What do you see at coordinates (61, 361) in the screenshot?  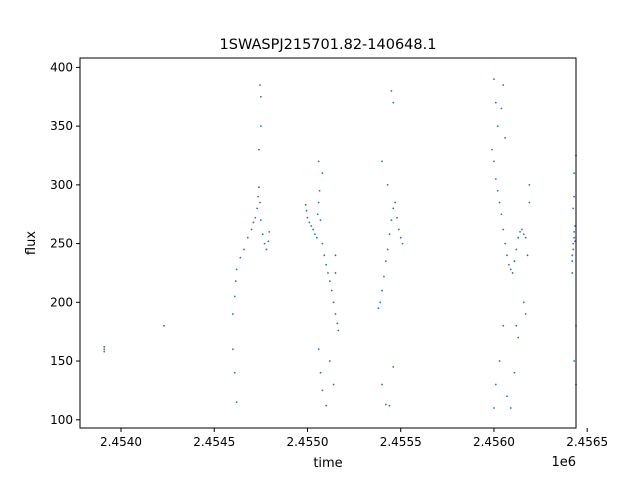 I see `y-tick-label: 150` at bounding box center [61, 361].